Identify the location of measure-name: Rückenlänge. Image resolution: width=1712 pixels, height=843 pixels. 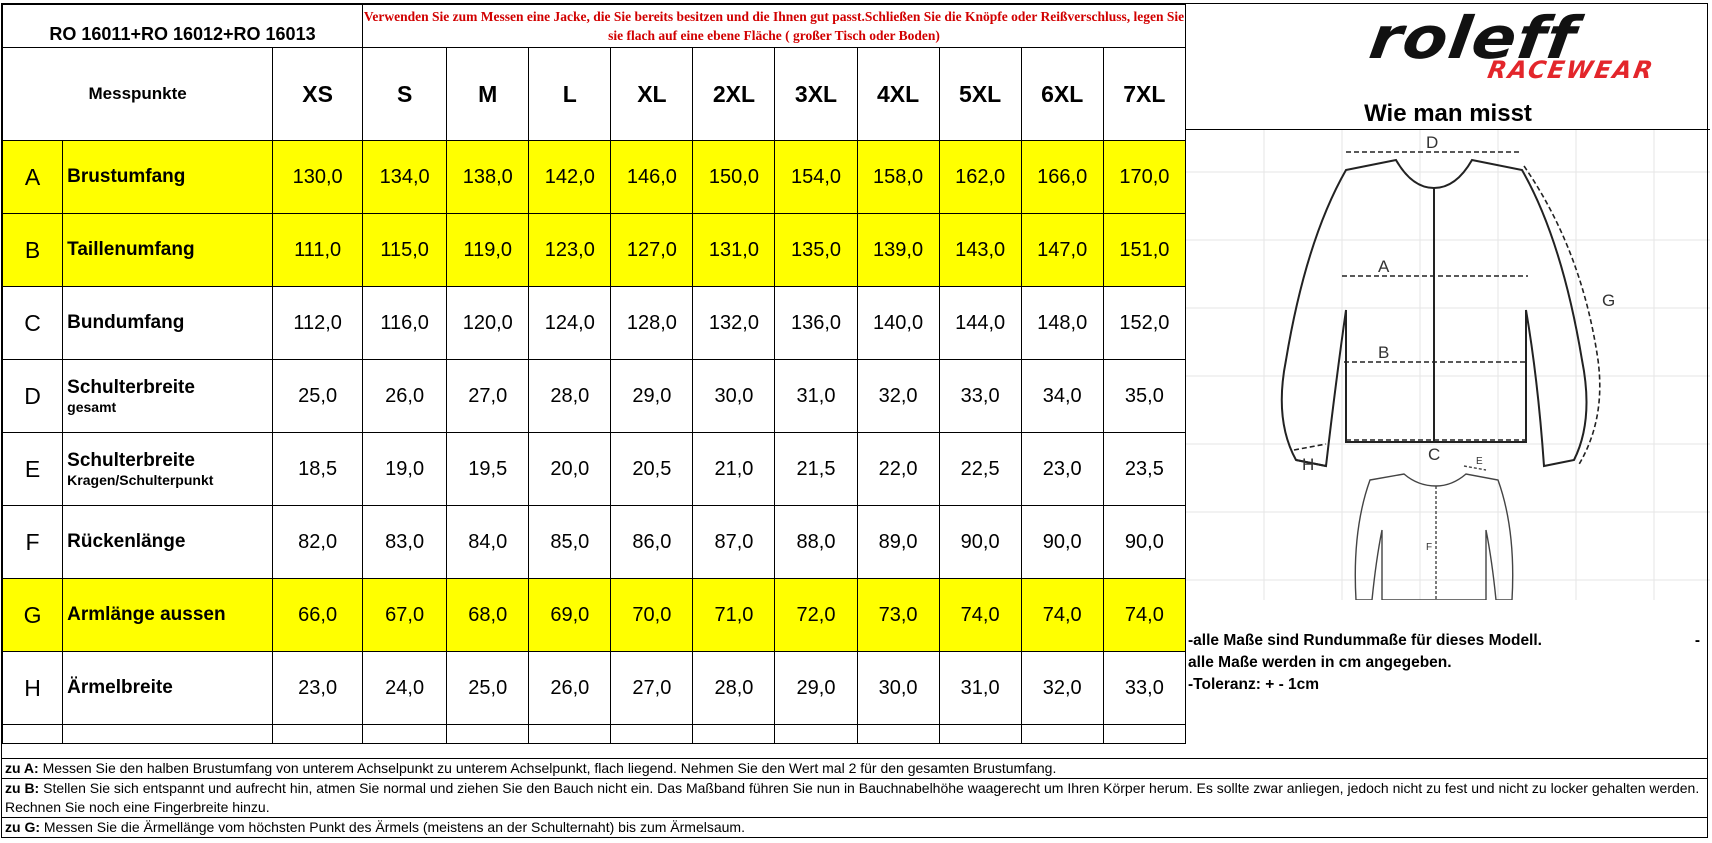
(126, 541).